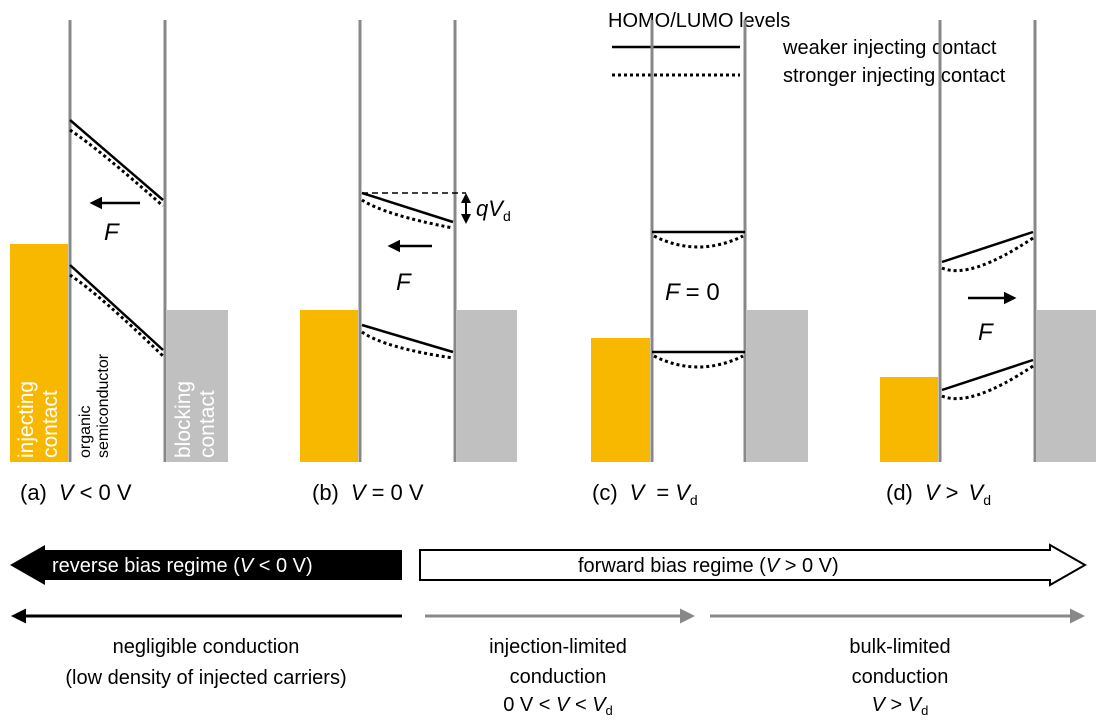  I want to click on conduction-range: 0 V < V < Vd, so click(558, 706).